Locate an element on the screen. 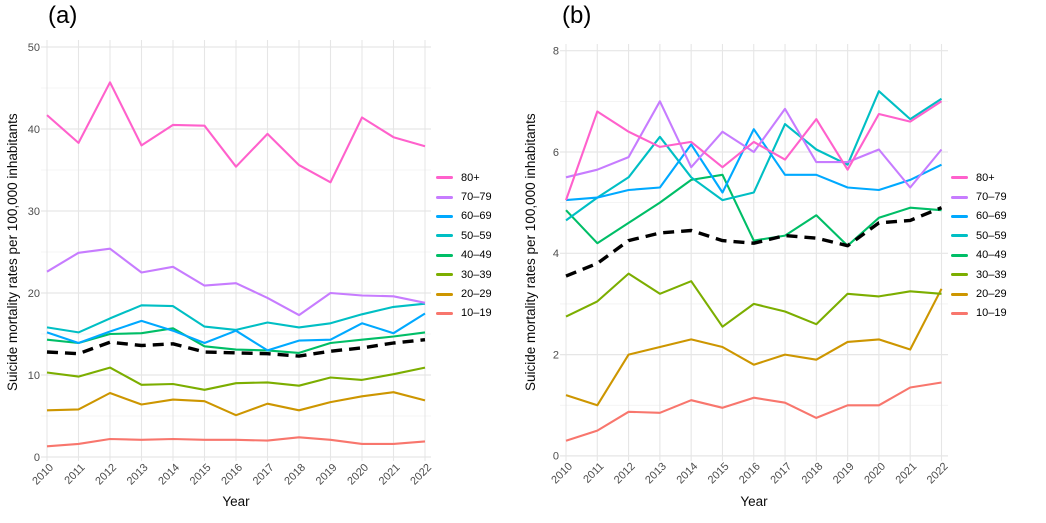 The image size is (1046, 523). legend-item-label: 40–49 is located at coordinates (476, 255).